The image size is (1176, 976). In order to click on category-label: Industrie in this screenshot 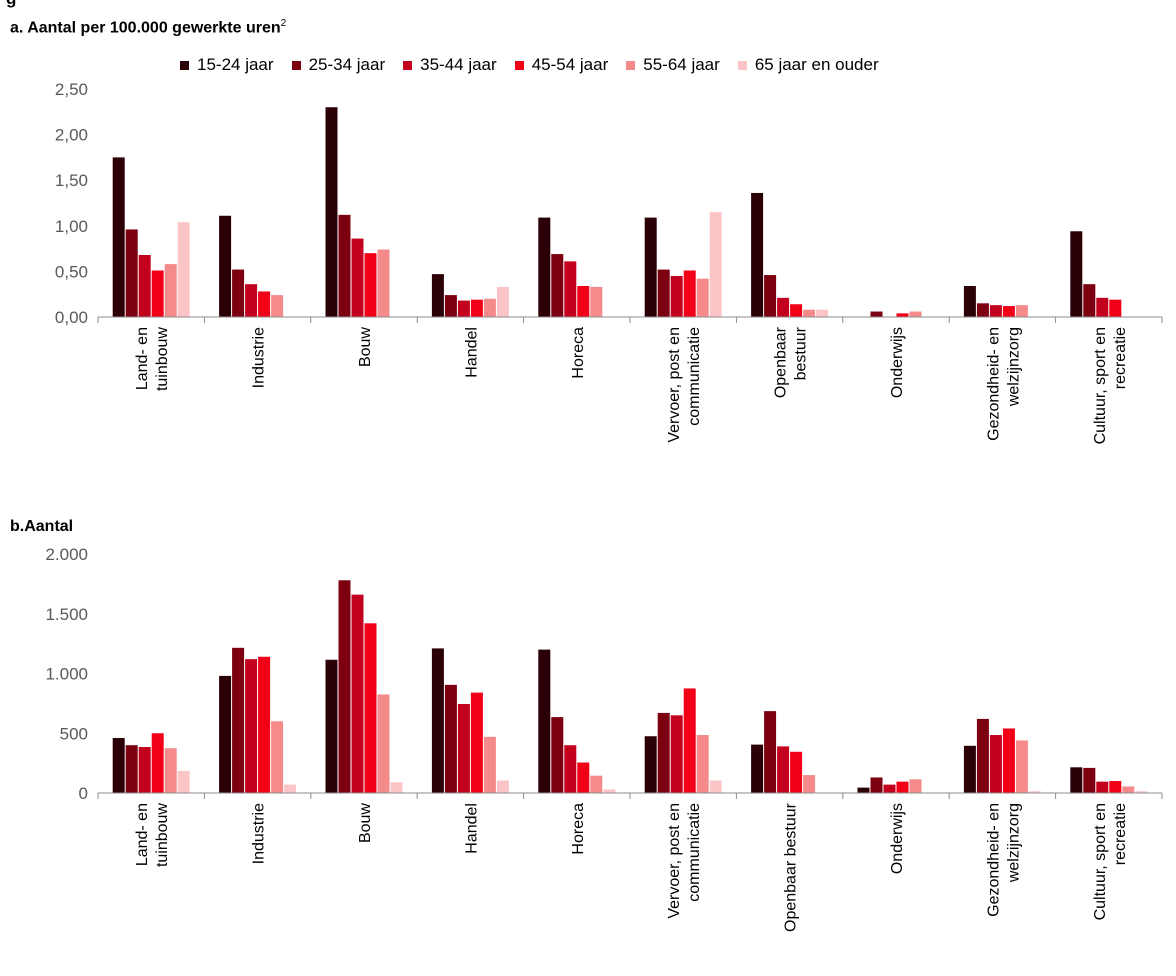, I will do `click(259, 833)`.